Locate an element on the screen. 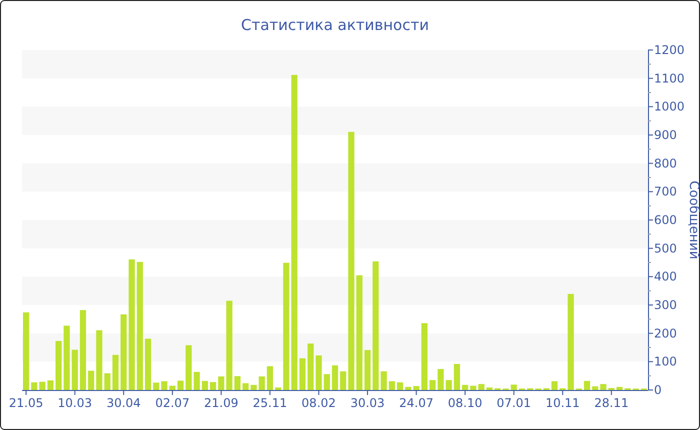 The width and height of the screenshot is (700, 430). y-tick-label: 300 is located at coordinates (665, 305).